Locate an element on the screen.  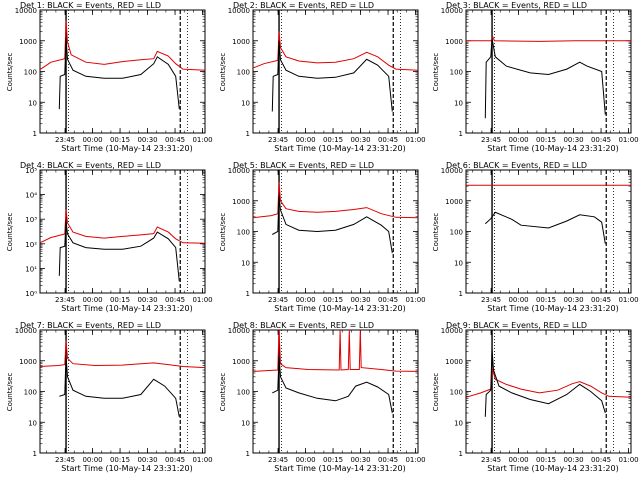
chart-title: Det 4: BLACK = Events, RED = LLD is located at coordinates (90, 165).